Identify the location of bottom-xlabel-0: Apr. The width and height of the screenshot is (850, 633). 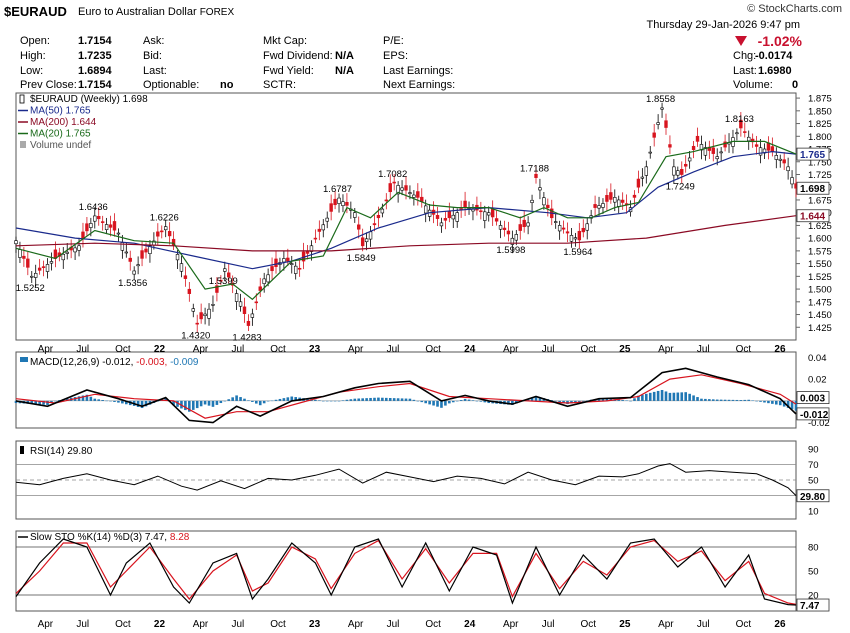
(46, 624).